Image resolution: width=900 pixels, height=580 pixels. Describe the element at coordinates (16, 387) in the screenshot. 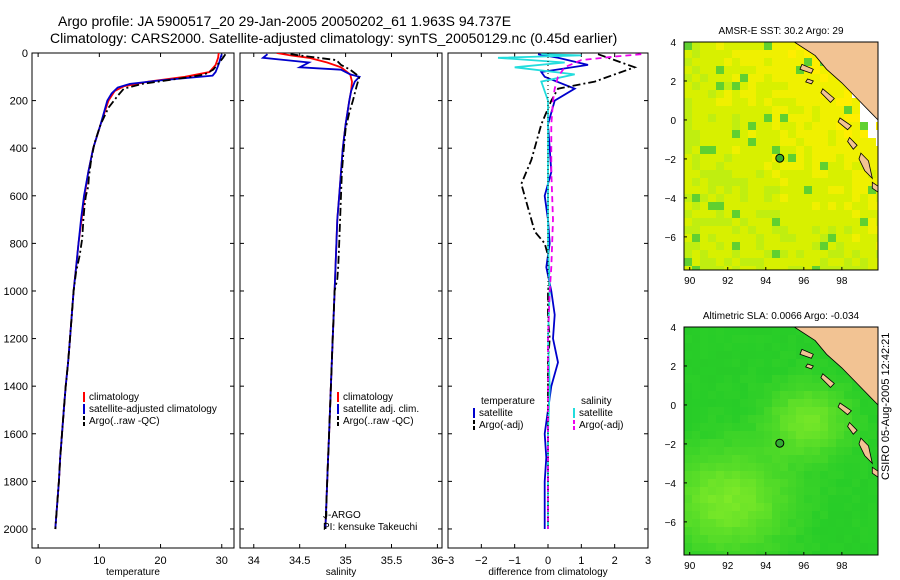

I see `y-tick-label: 1400` at that location.